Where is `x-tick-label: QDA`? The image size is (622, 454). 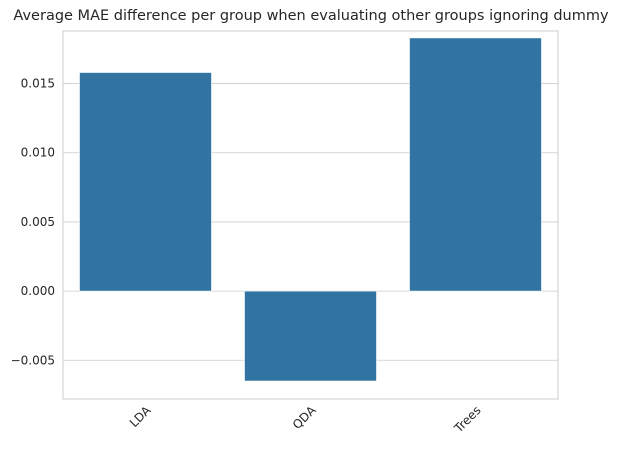
x-tick-label: QDA is located at coordinates (304, 417).